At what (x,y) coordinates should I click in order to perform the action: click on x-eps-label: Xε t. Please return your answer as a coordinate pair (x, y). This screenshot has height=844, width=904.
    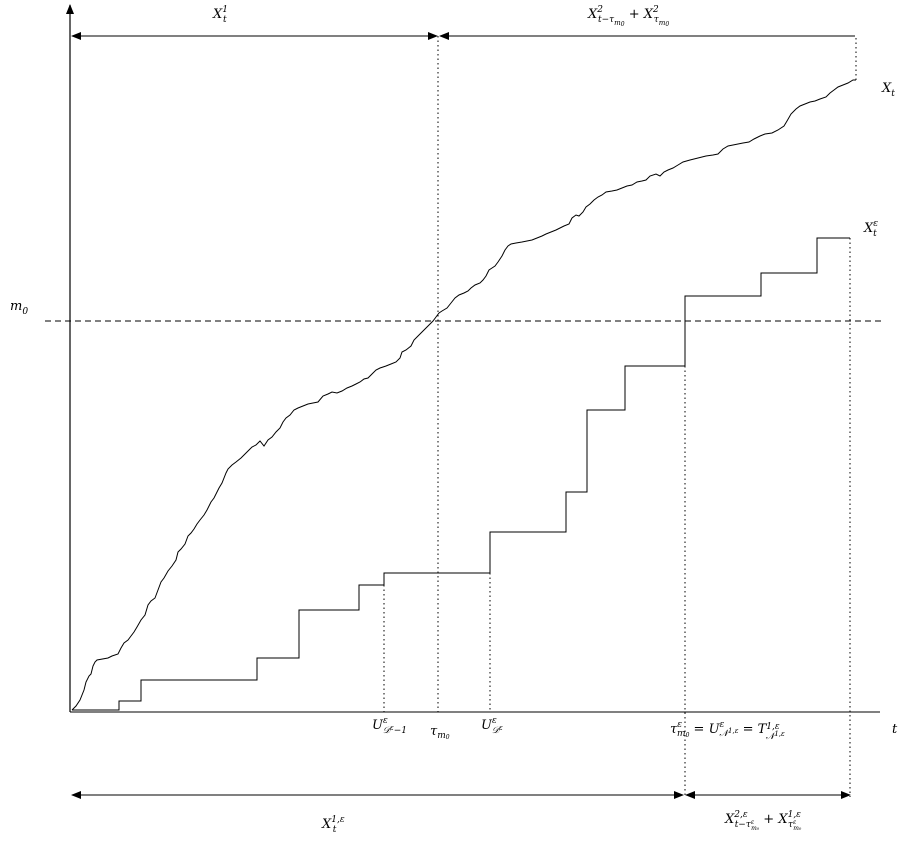
    Looking at the image, I should click on (870, 229).